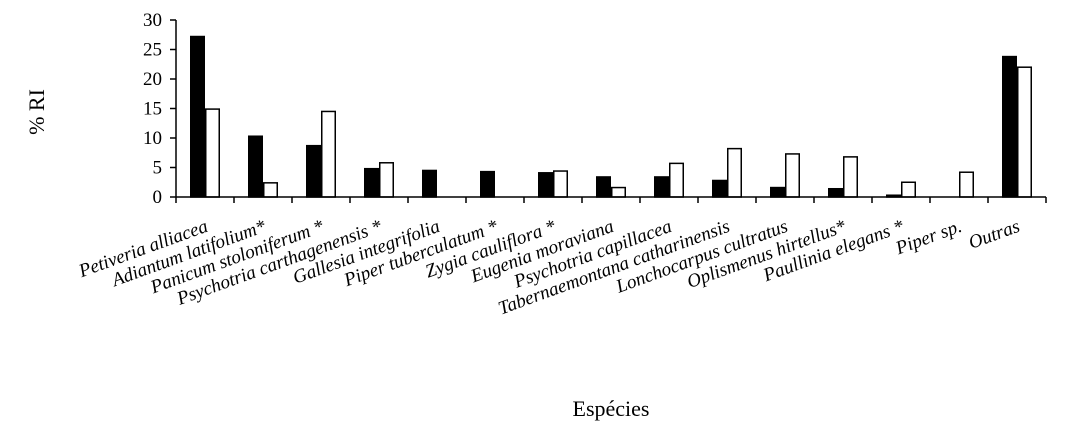  Describe the element at coordinates (611, 408) in the screenshot. I see `x-axis-title: Espécies` at that location.